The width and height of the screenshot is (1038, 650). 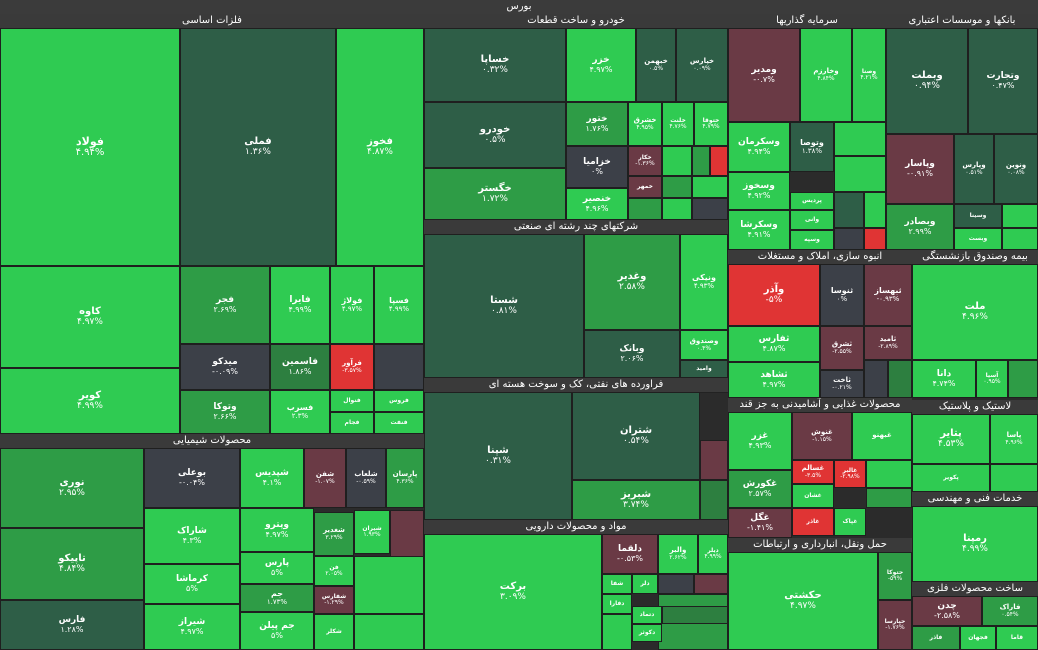 I want to click on stock-tile: شفا, so click(x=617, y=584).